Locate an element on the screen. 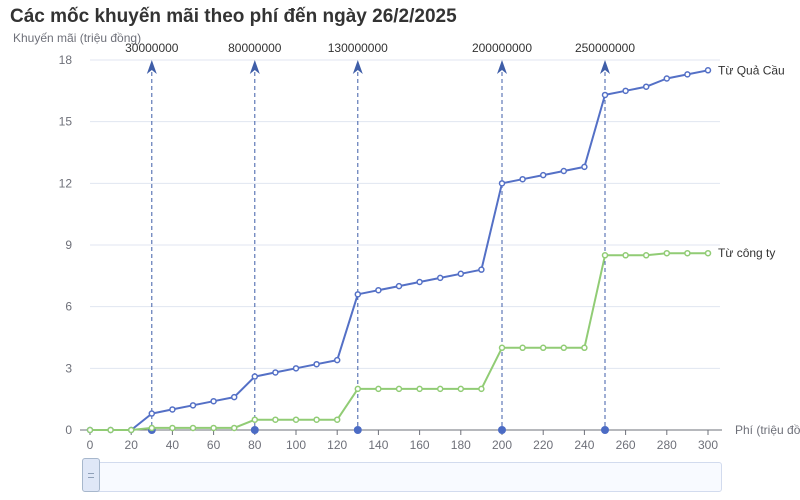 Image resolution: width=800 pixels, height=500 pixels. y-tick-label: 9 is located at coordinates (68, 245).